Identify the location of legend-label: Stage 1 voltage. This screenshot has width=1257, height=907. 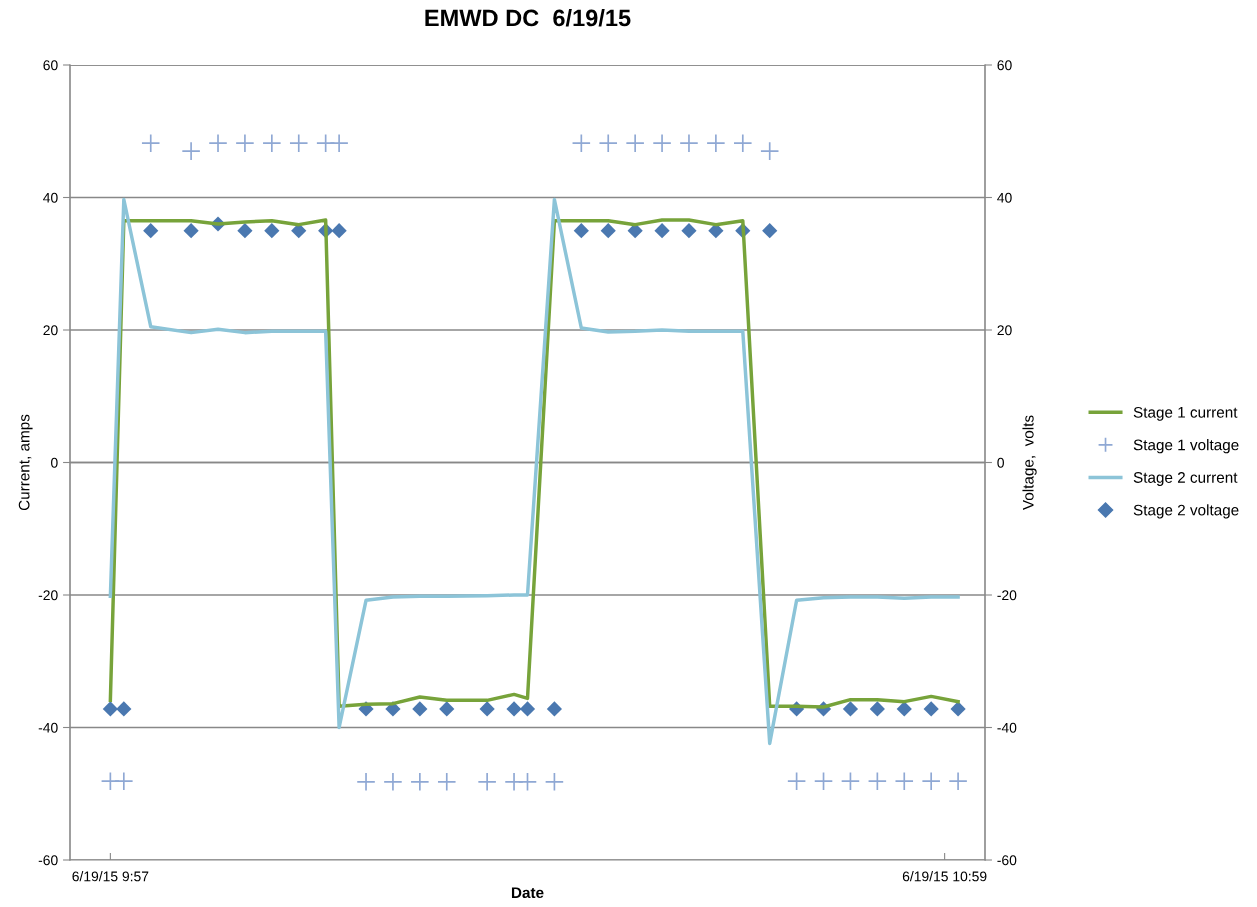
(1186, 446).